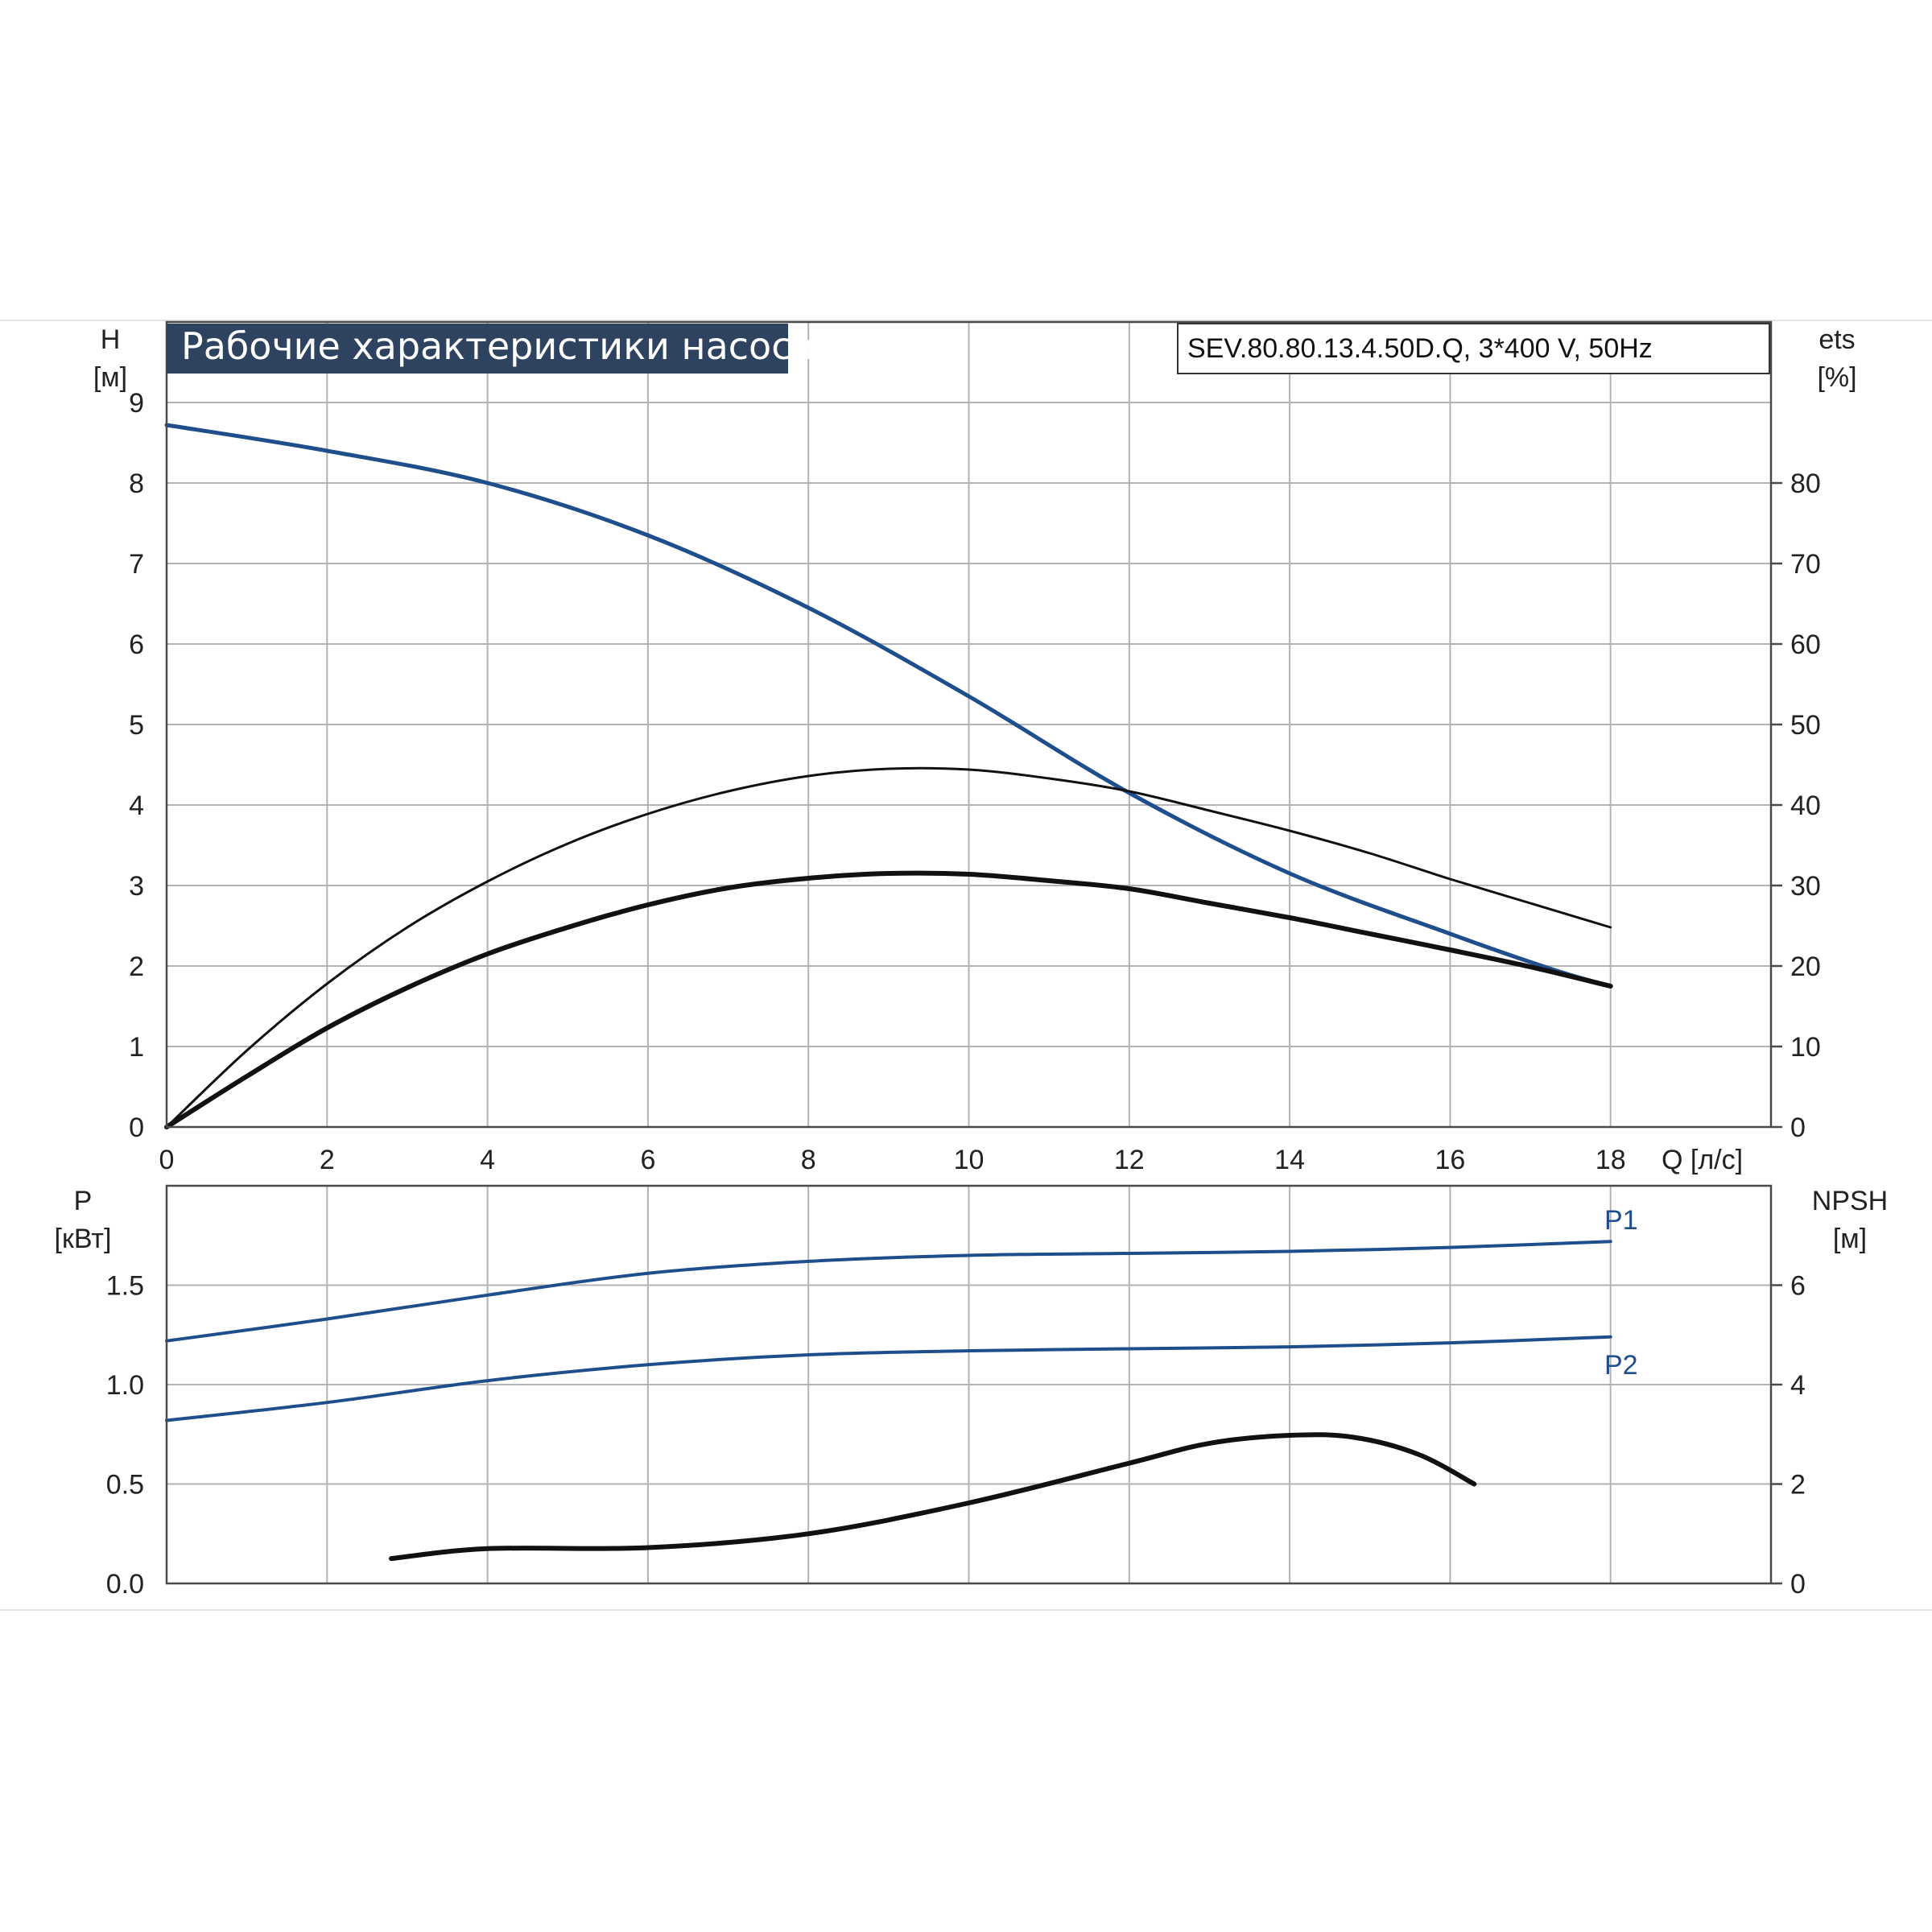  I want to click on model-label: SEV.80.80.13.4.50D.Q, 3*400 V, 50Hz, so click(1420, 348).